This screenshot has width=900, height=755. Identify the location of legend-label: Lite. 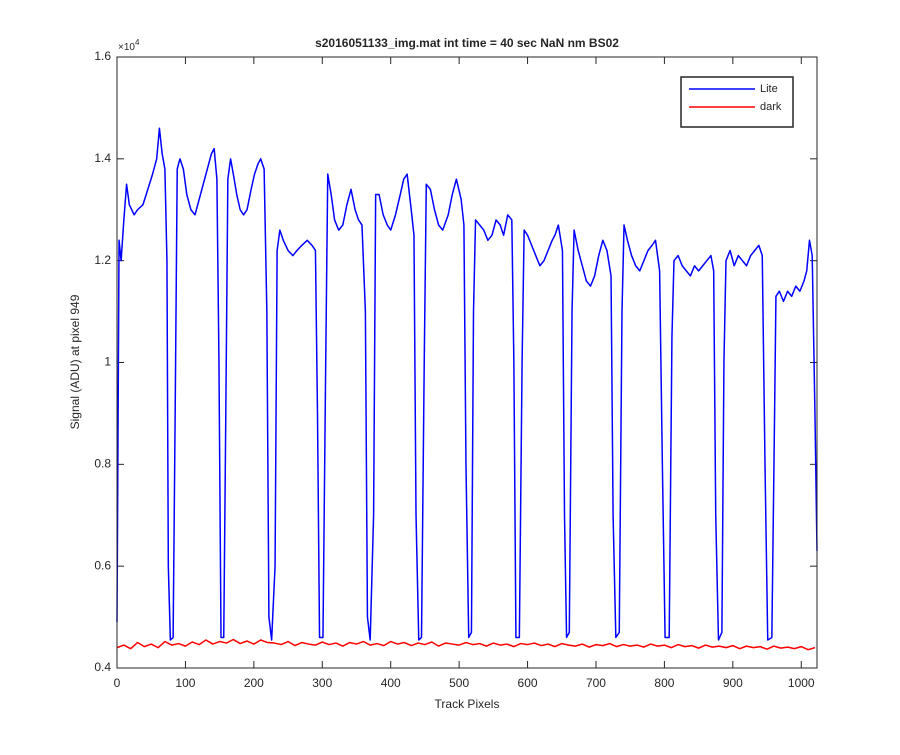
(769, 89).